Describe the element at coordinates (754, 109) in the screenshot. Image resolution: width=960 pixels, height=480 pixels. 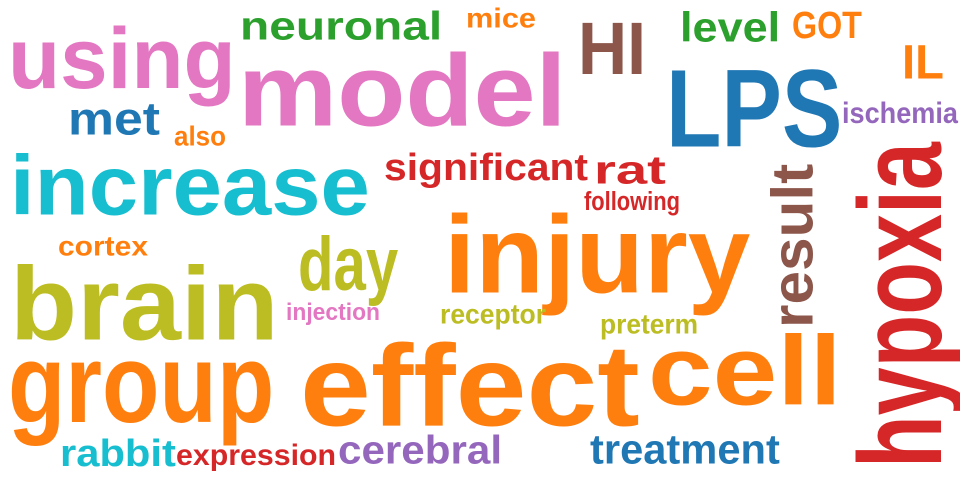
I see `word-lps: LPS` at that location.